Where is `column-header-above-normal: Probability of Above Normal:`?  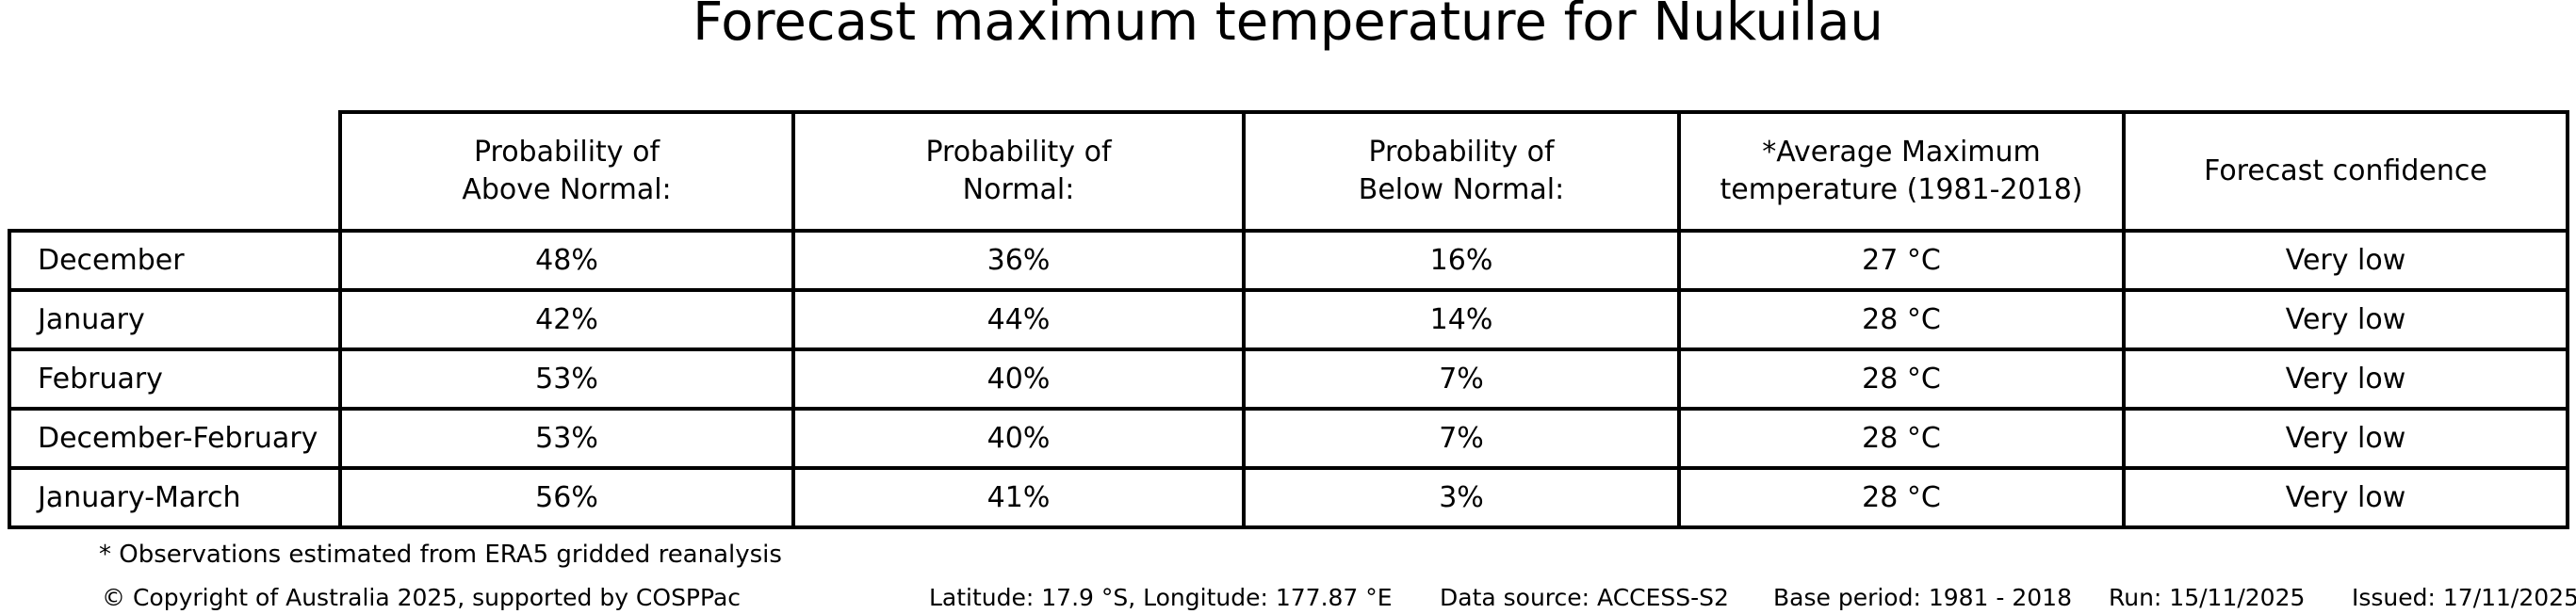
column-header-above-normal: Probability of Above Normal: is located at coordinates (568, 171).